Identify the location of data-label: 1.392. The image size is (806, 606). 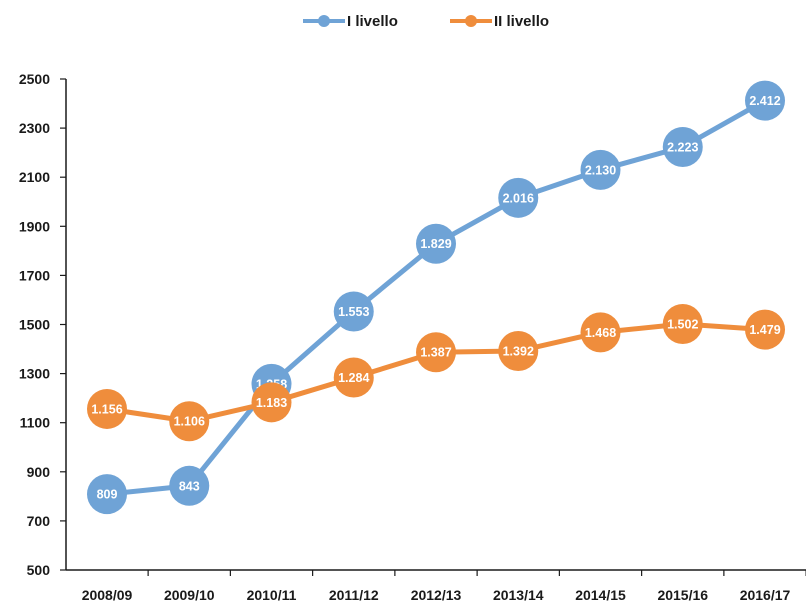
(518, 352).